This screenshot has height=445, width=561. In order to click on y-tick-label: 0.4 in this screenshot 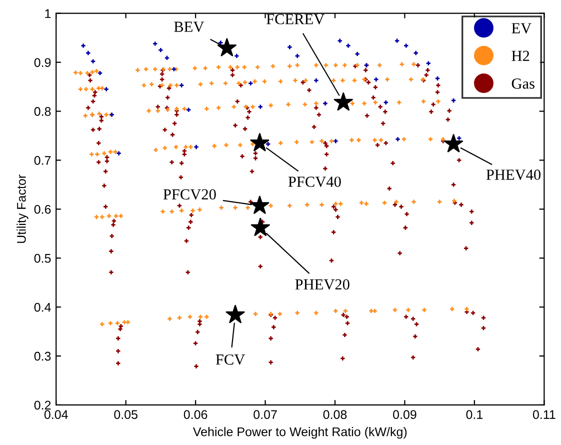, I will do `click(42, 307)`.